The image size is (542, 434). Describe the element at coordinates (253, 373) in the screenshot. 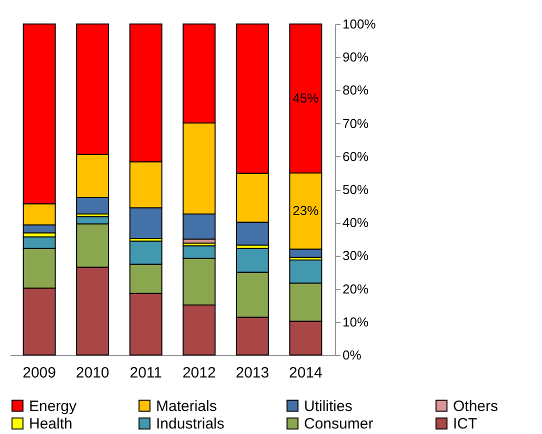

I see `x-tick-label: 2013` at that location.